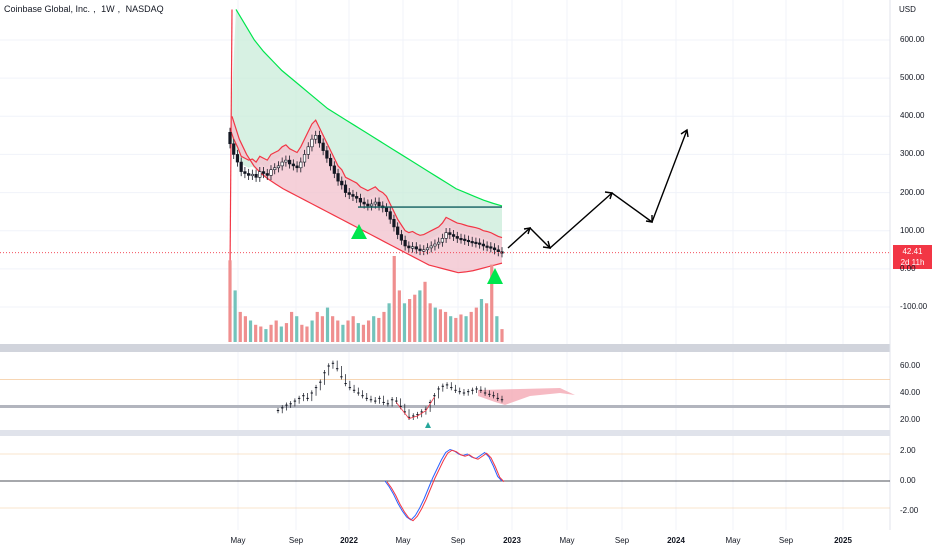 This screenshot has height=550, width=932. What do you see at coordinates (445, 394) in the screenshot?
I see `rsi-panel` at bounding box center [445, 394].